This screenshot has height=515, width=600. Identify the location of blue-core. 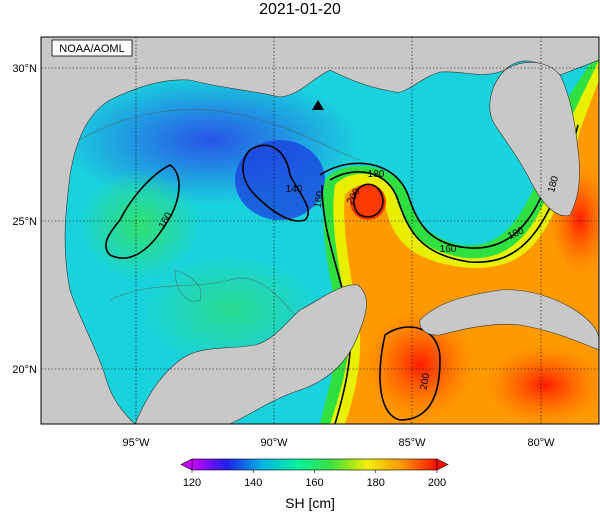
(280, 180).